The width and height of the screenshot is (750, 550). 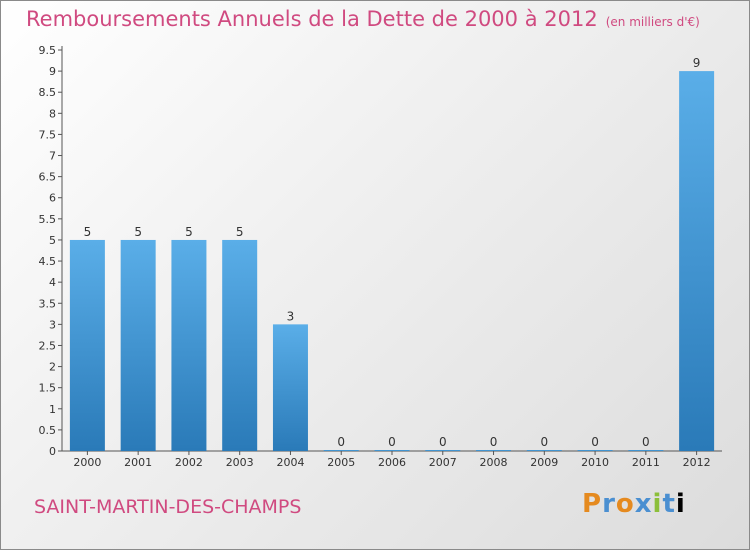 What do you see at coordinates (669, 504) in the screenshot?
I see `logo-letter: t` at bounding box center [669, 504].